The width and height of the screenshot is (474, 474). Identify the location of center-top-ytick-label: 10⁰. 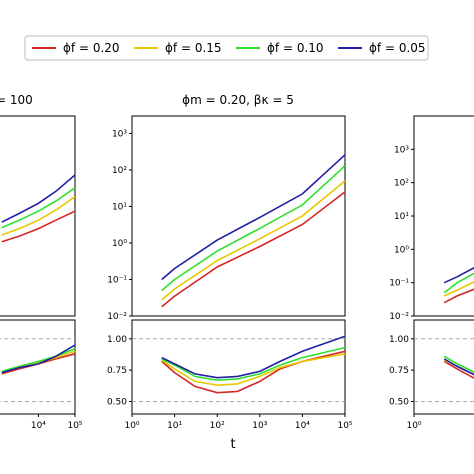
(119, 244).